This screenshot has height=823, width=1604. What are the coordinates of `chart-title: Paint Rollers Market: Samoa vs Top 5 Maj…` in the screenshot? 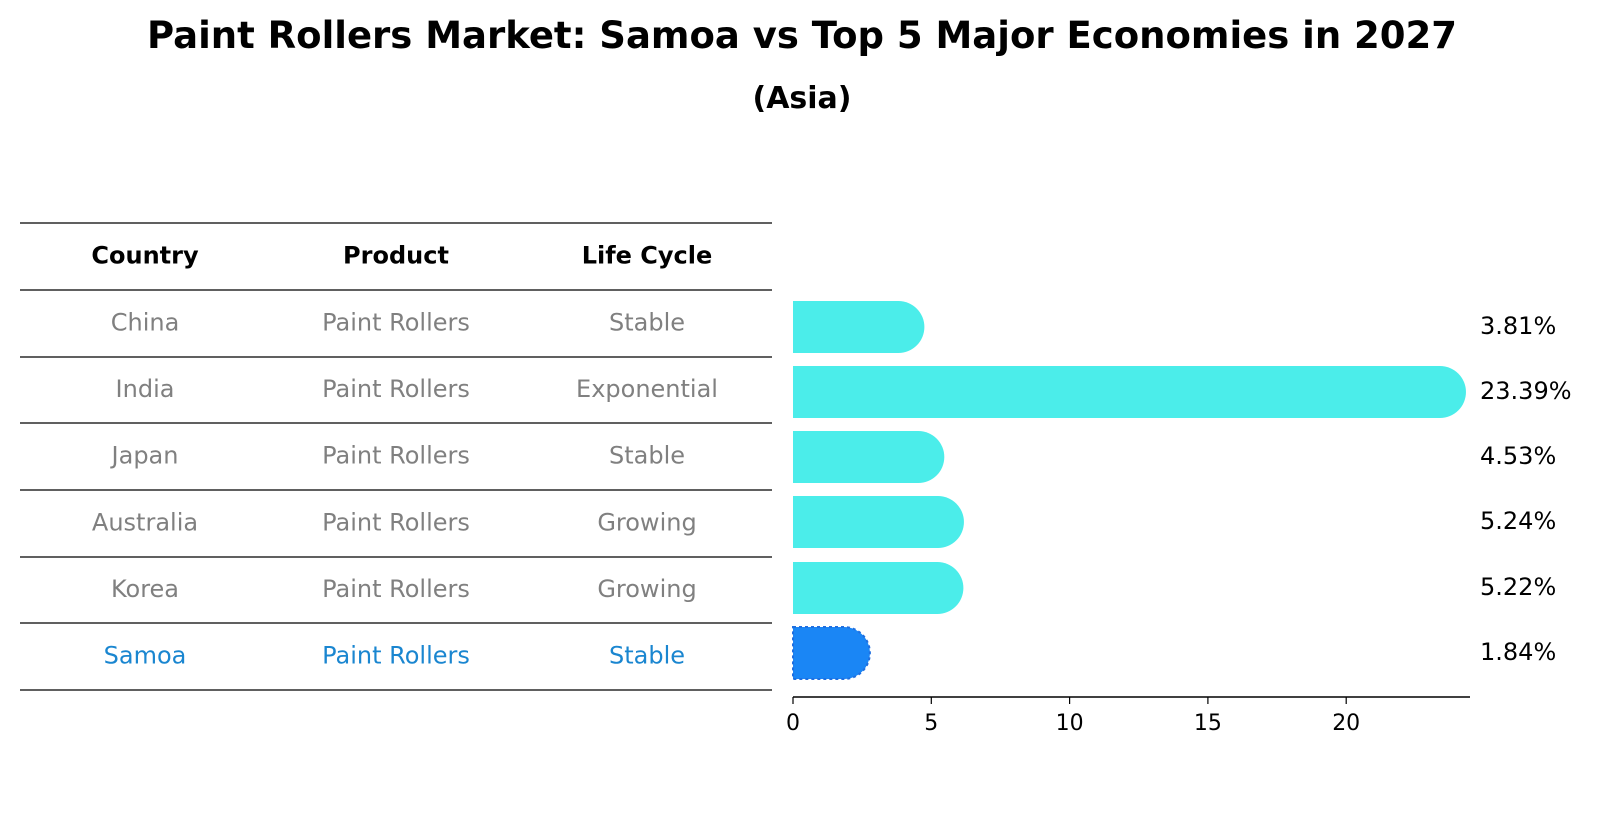 It's located at (802, 35).